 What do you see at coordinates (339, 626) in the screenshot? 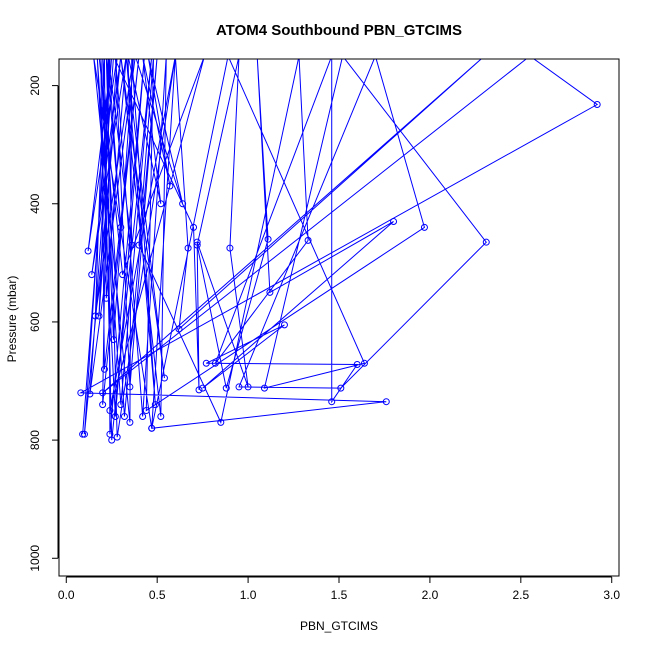
I see `x-axis-label: PBN_GTCIMS` at bounding box center [339, 626].